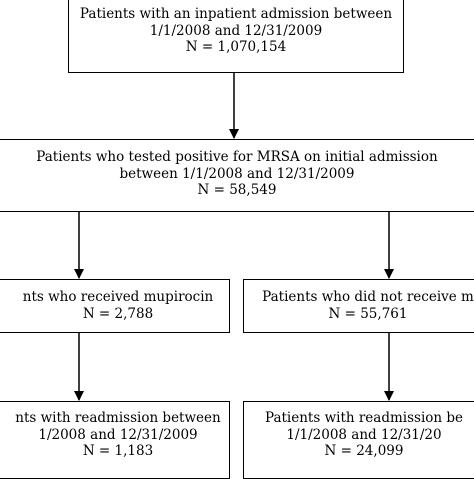  What do you see at coordinates (118, 451) in the screenshot?
I see `box-line: N = 1,183` at bounding box center [118, 451].